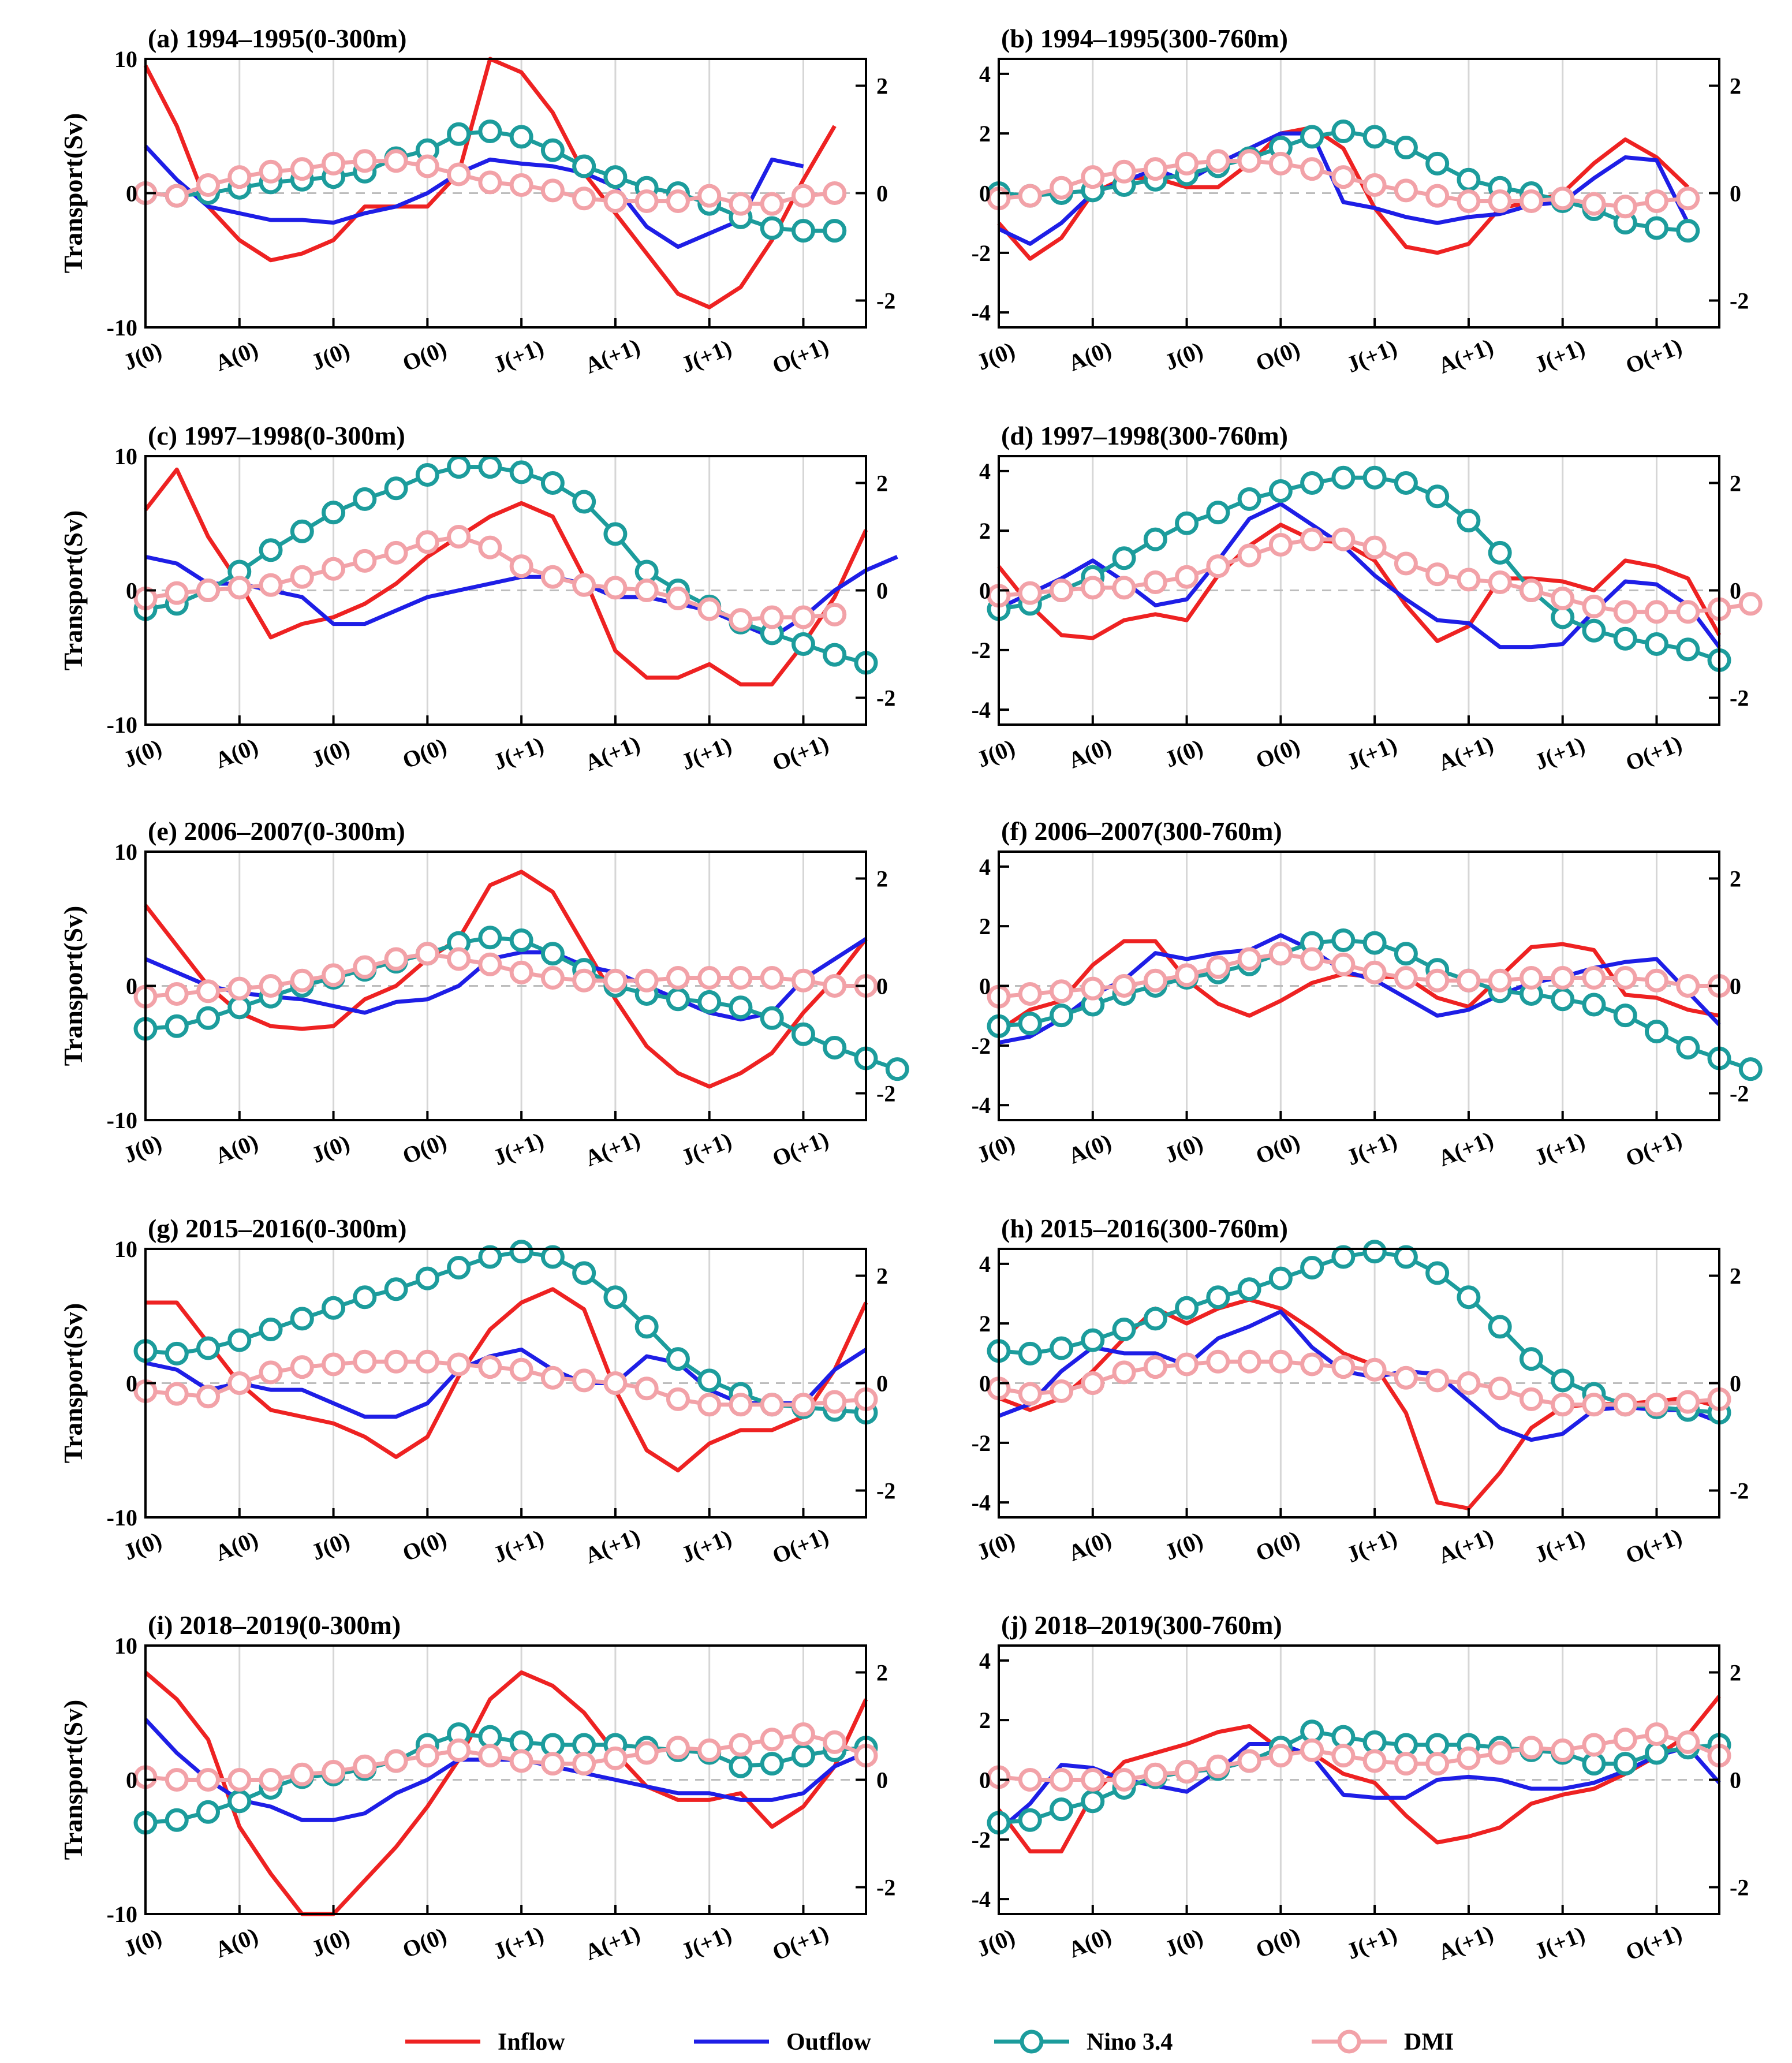 This screenshot has height=2063, width=1792. What do you see at coordinates (981, 1105) in the screenshot?
I see `y-tick-label: -4` at bounding box center [981, 1105].